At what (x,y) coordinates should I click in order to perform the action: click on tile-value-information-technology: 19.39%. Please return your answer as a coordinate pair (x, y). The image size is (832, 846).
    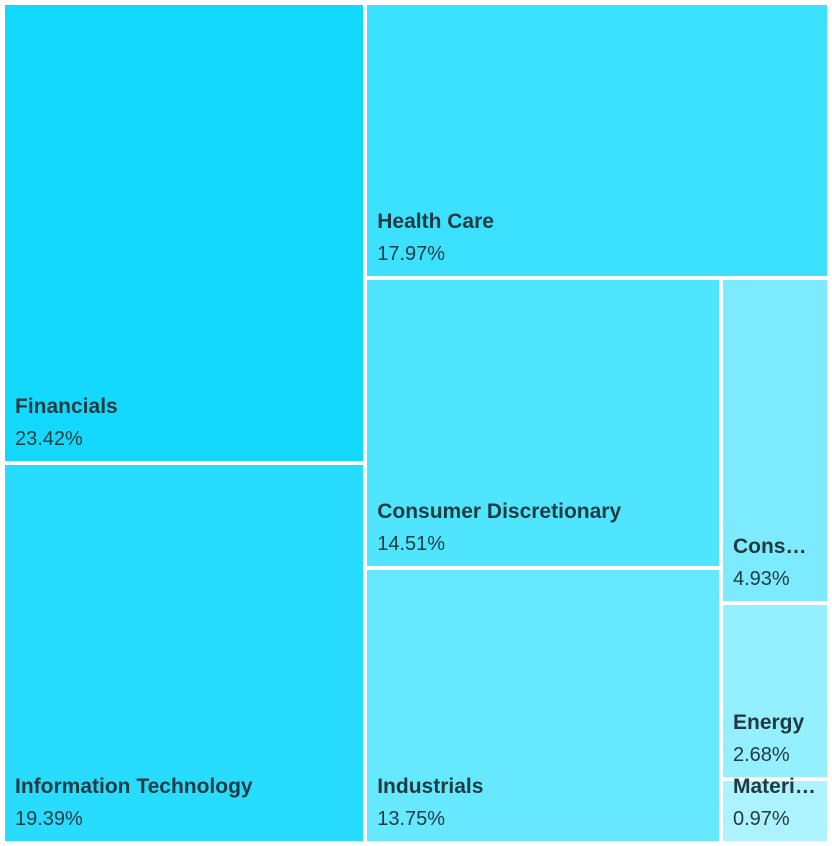
    Looking at the image, I should click on (49, 818).